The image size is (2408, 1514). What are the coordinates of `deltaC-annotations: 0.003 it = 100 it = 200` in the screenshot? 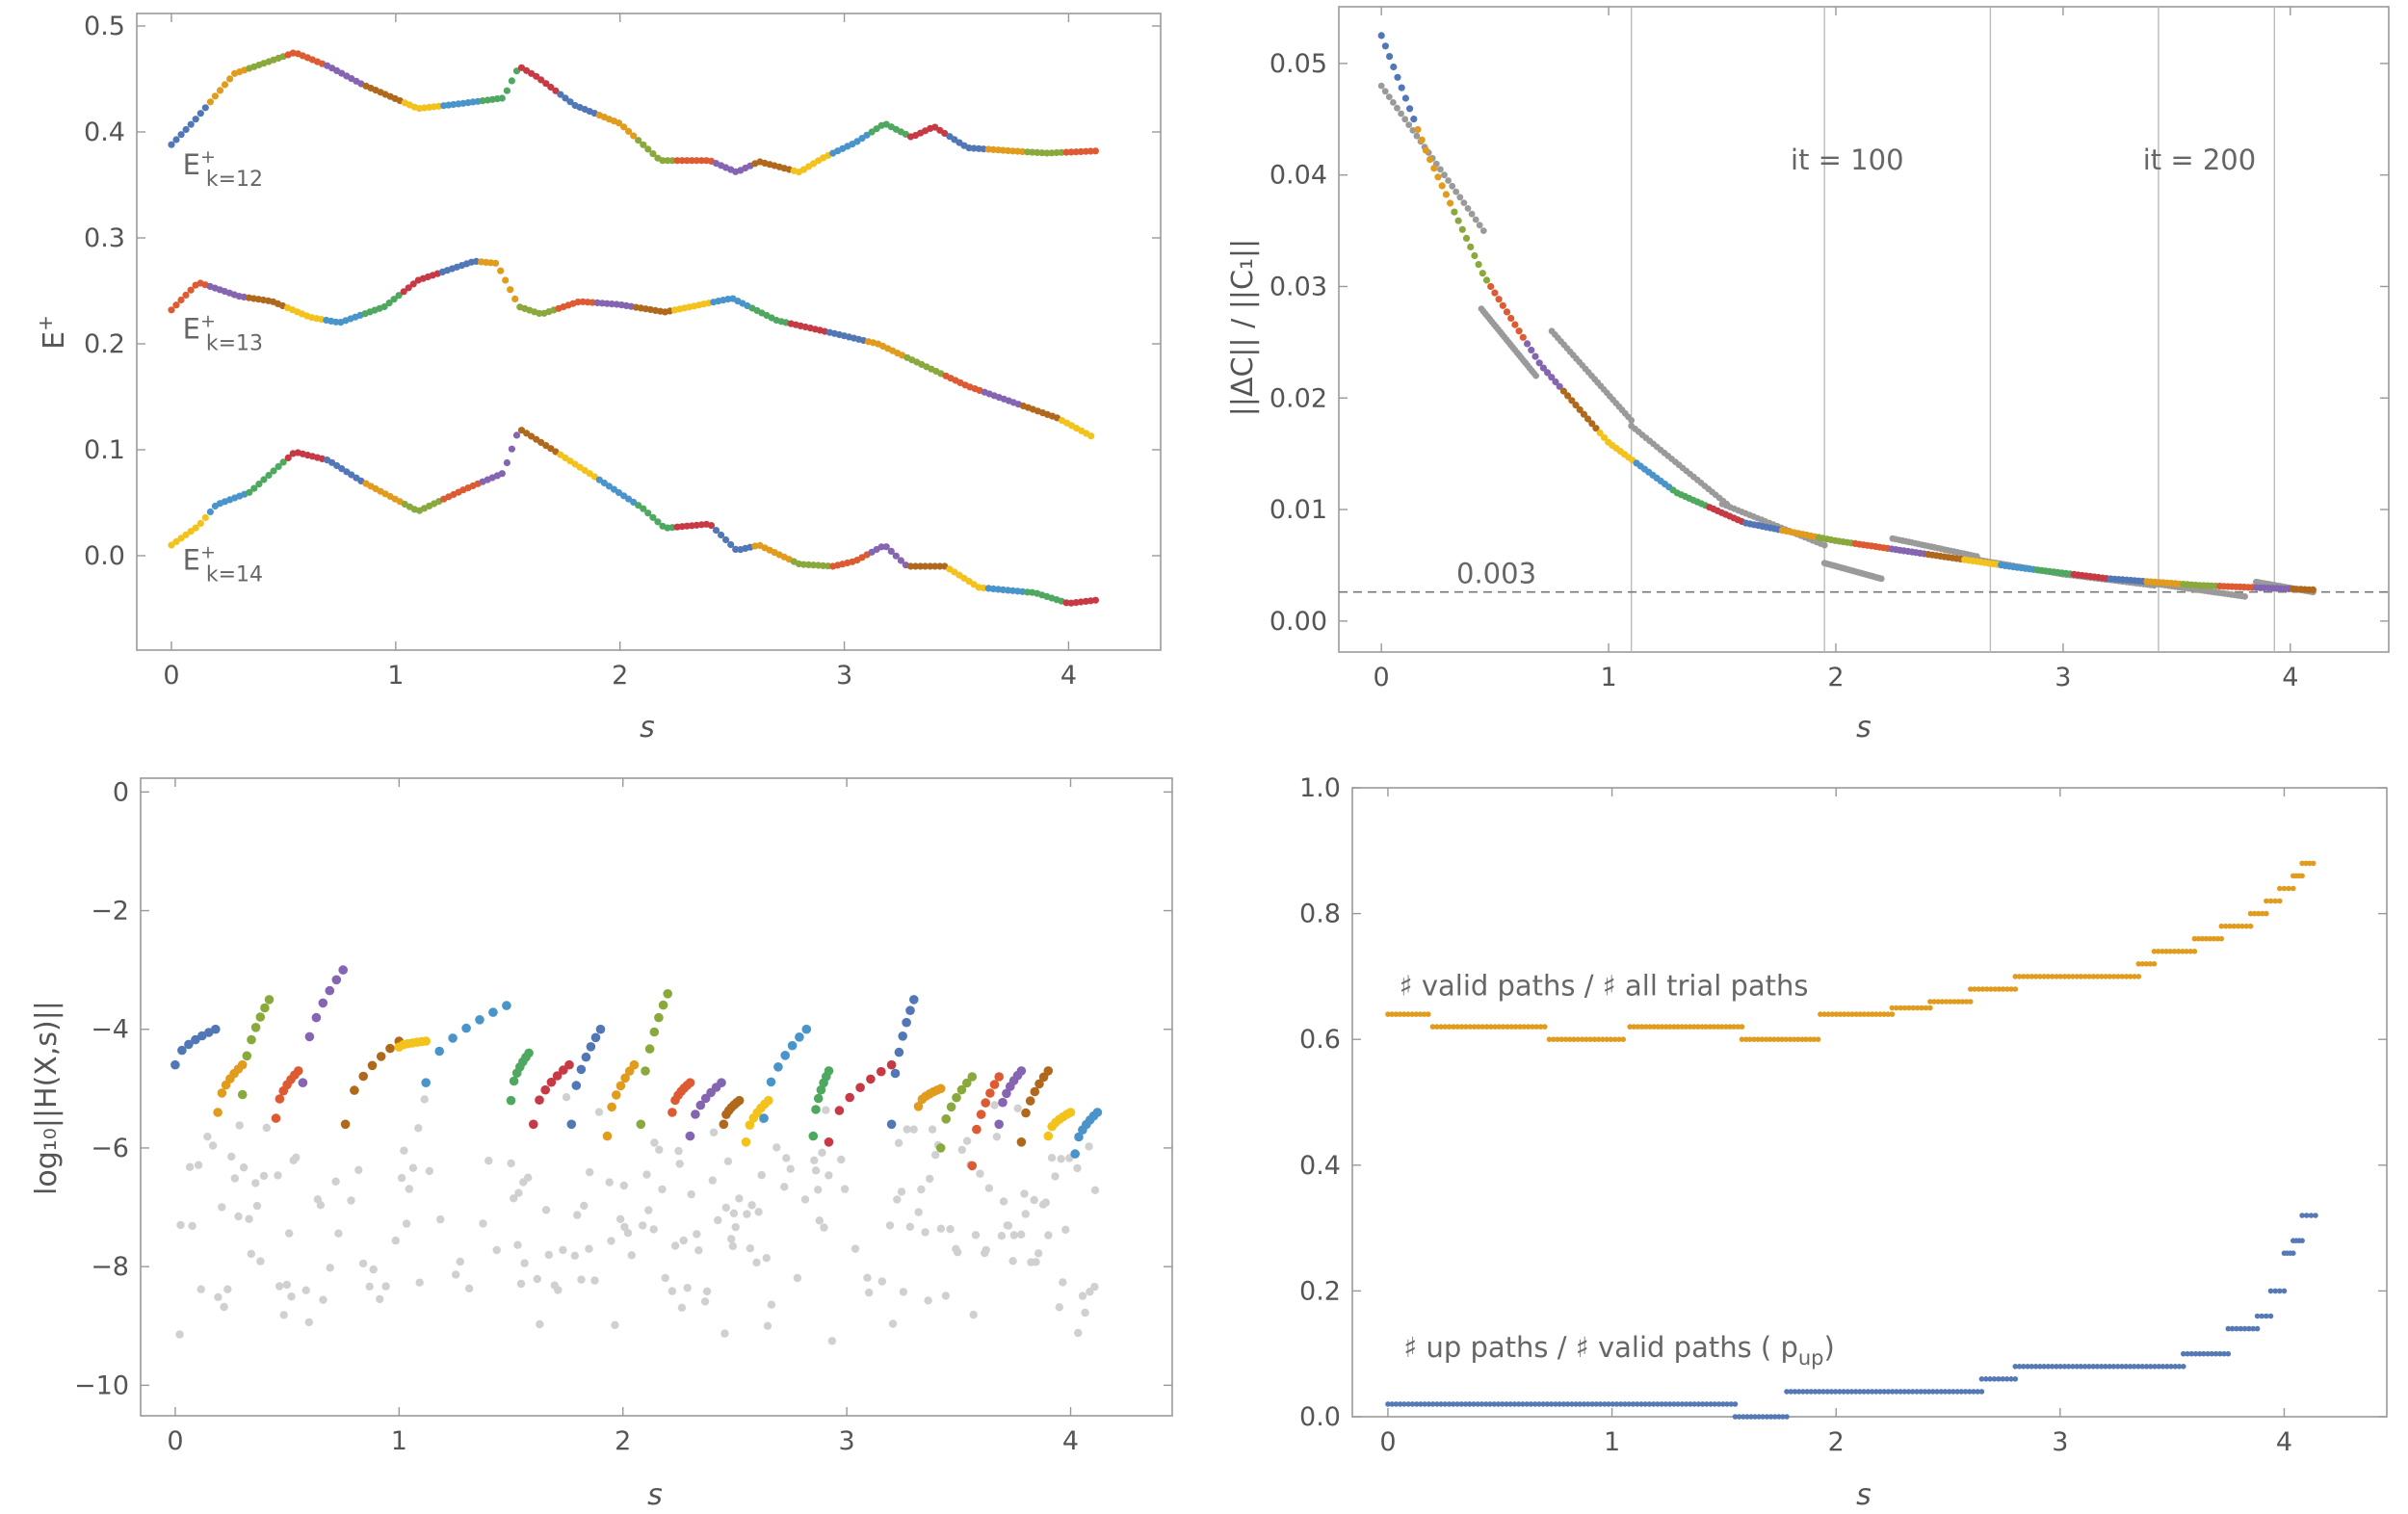 It's located at (1856, 367).